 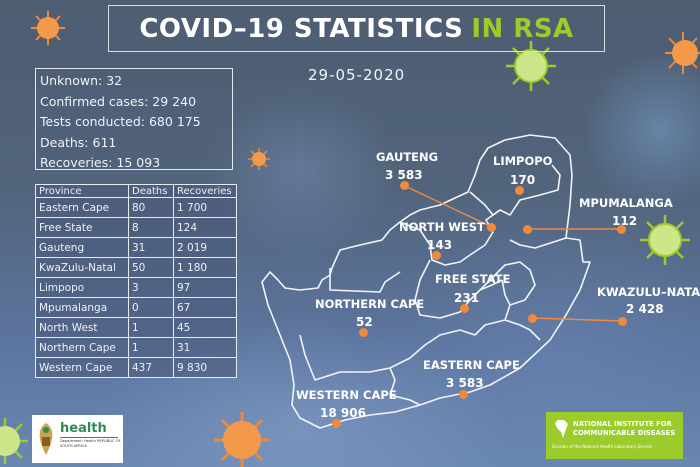 I want to click on health-divider, so click(x=89, y=437).